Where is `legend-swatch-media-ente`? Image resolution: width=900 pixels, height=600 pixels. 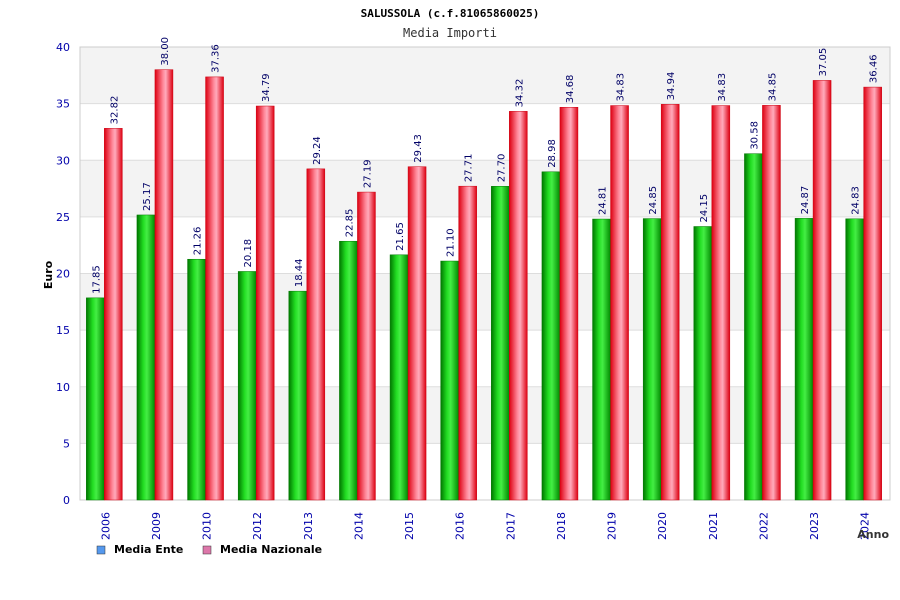
legend-swatch-media-ente is located at coordinates (101, 550).